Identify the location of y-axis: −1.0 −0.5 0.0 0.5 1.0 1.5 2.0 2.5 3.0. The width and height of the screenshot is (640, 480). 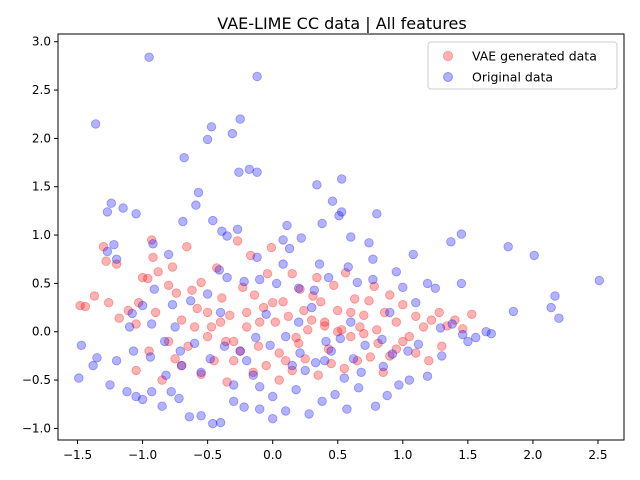
(40, 235).